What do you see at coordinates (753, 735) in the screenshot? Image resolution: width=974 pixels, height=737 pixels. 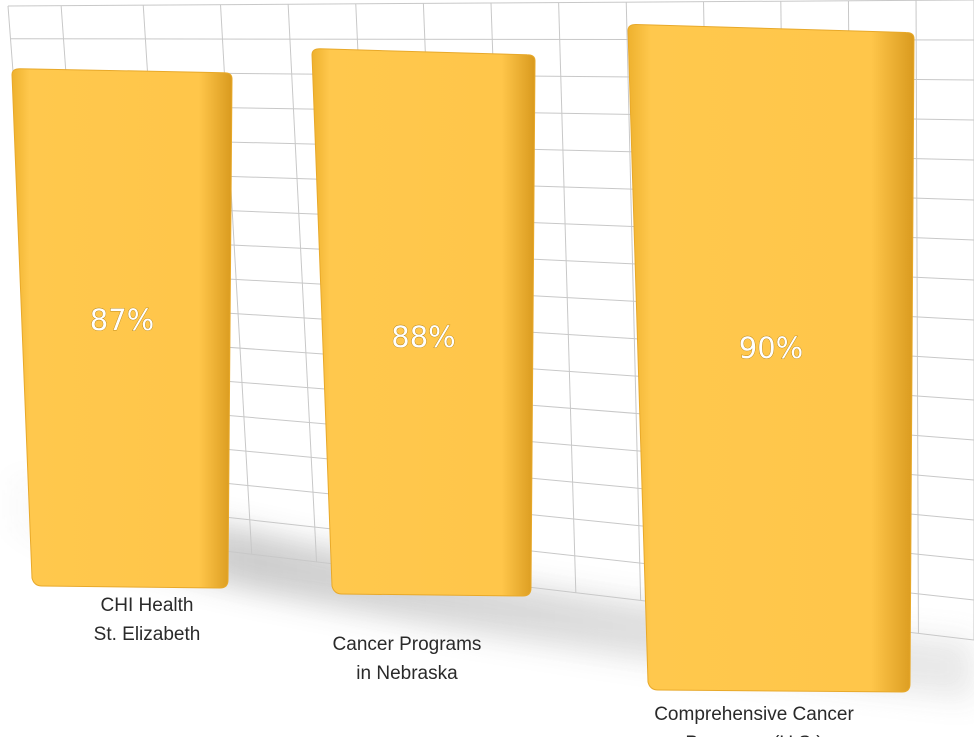 I see `category-label: Programs (U.S.)` at bounding box center [753, 735].